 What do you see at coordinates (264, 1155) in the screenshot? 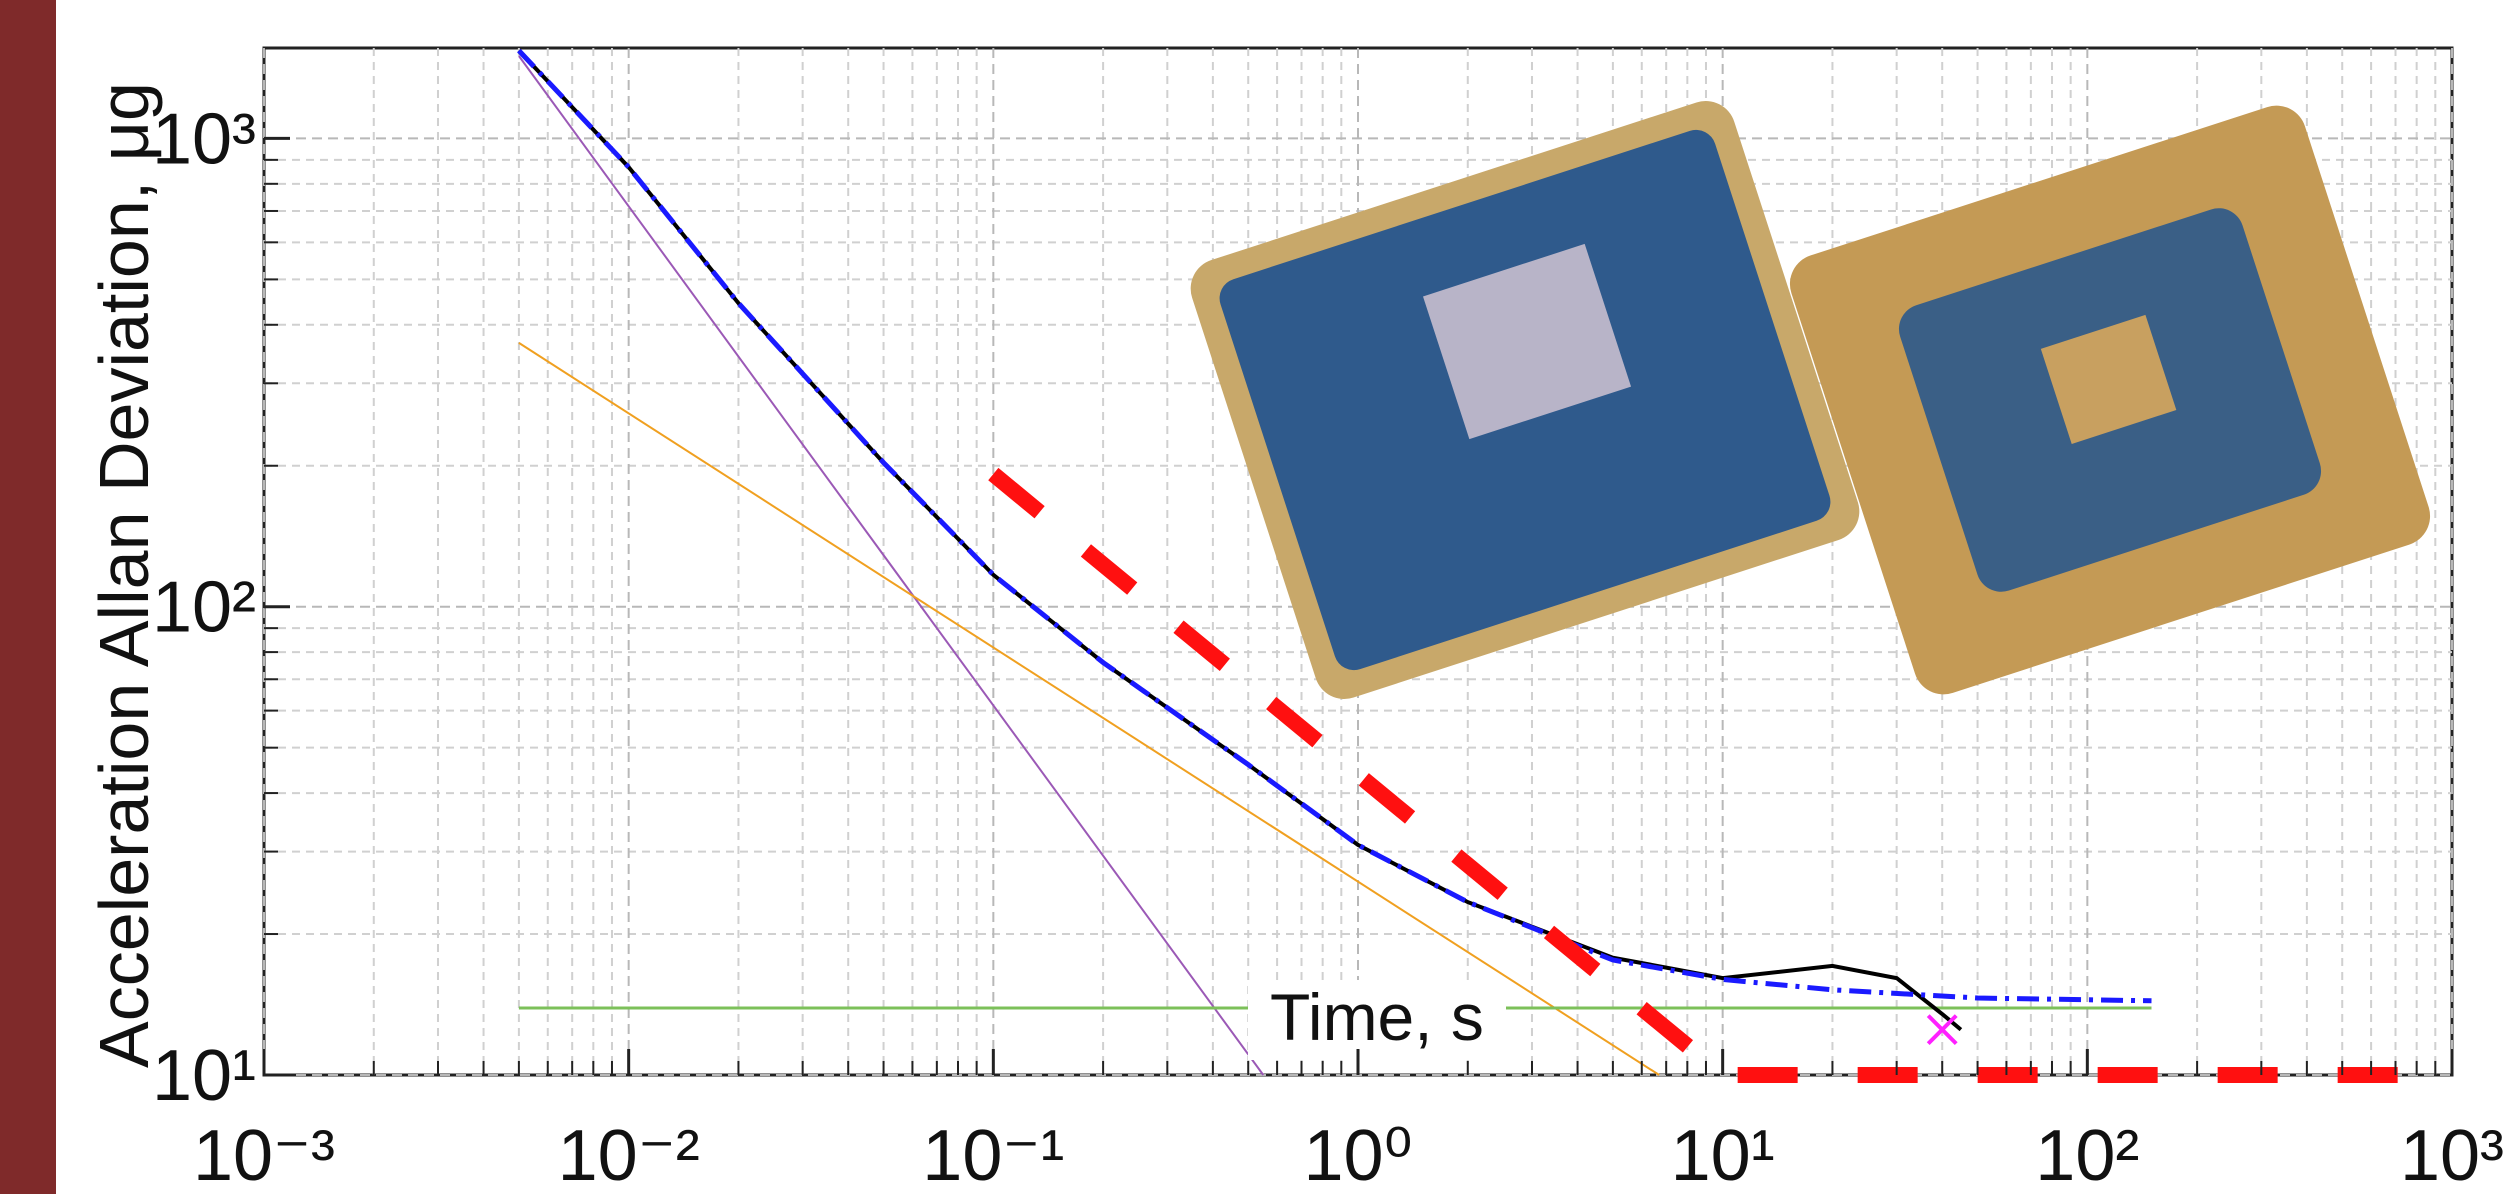
I see `x-tick-label: 10⁻³` at bounding box center [264, 1155].